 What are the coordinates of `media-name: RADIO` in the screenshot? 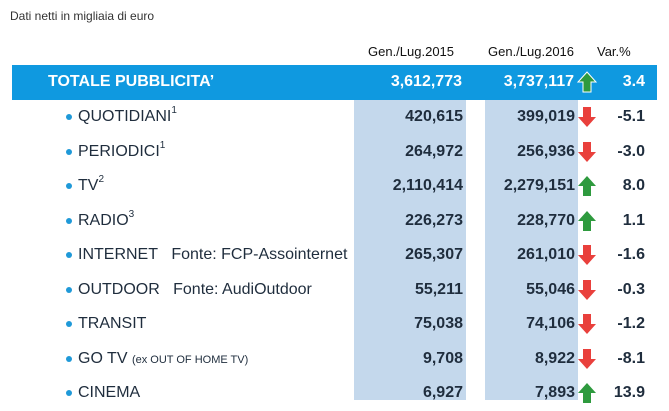 It's located at (103, 220).